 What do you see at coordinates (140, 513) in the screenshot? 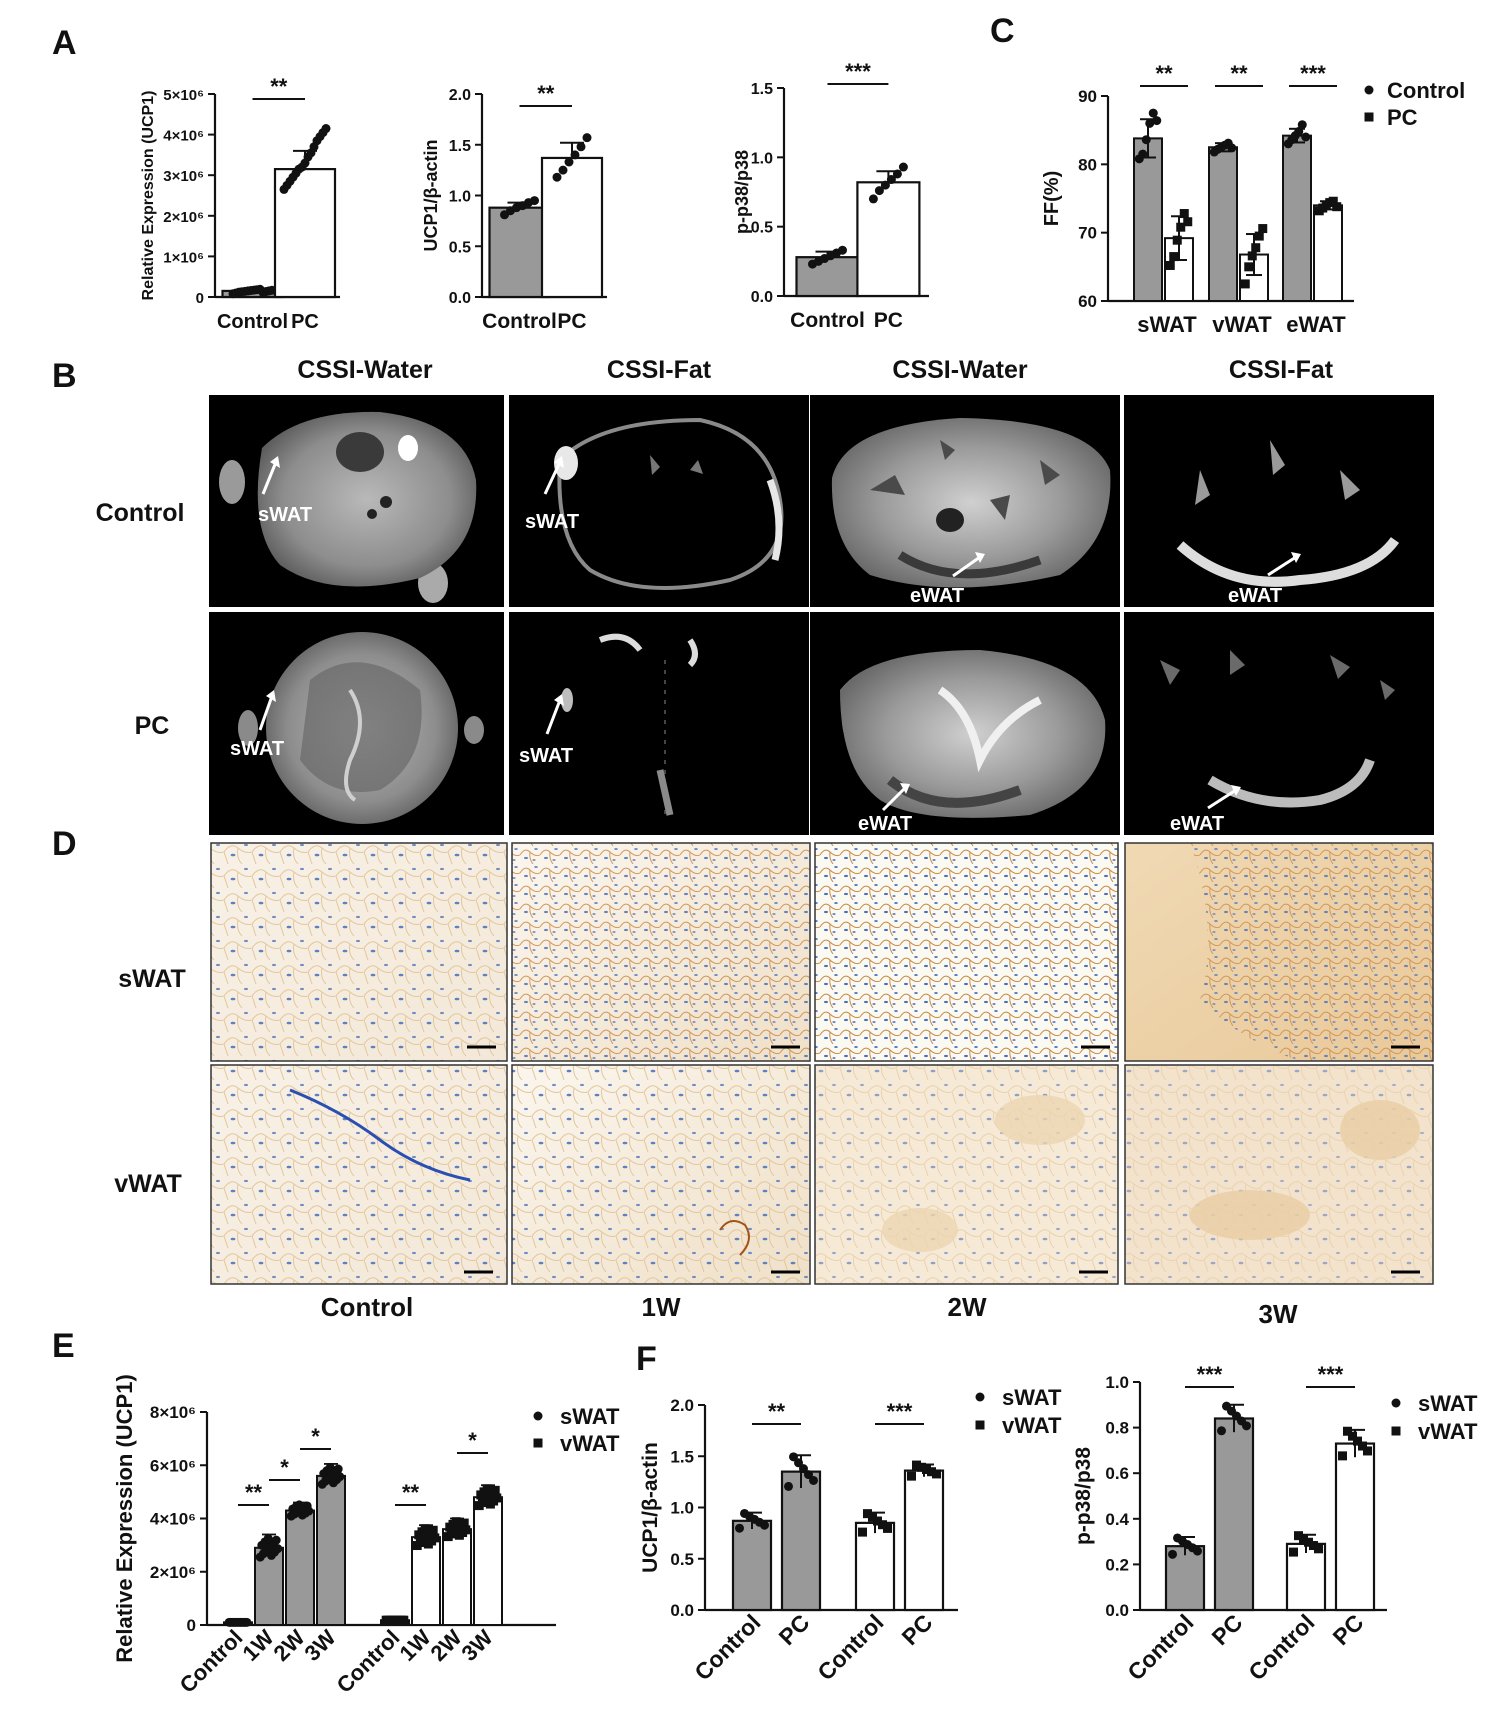
I see `mri-row-label: Control` at bounding box center [140, 513].